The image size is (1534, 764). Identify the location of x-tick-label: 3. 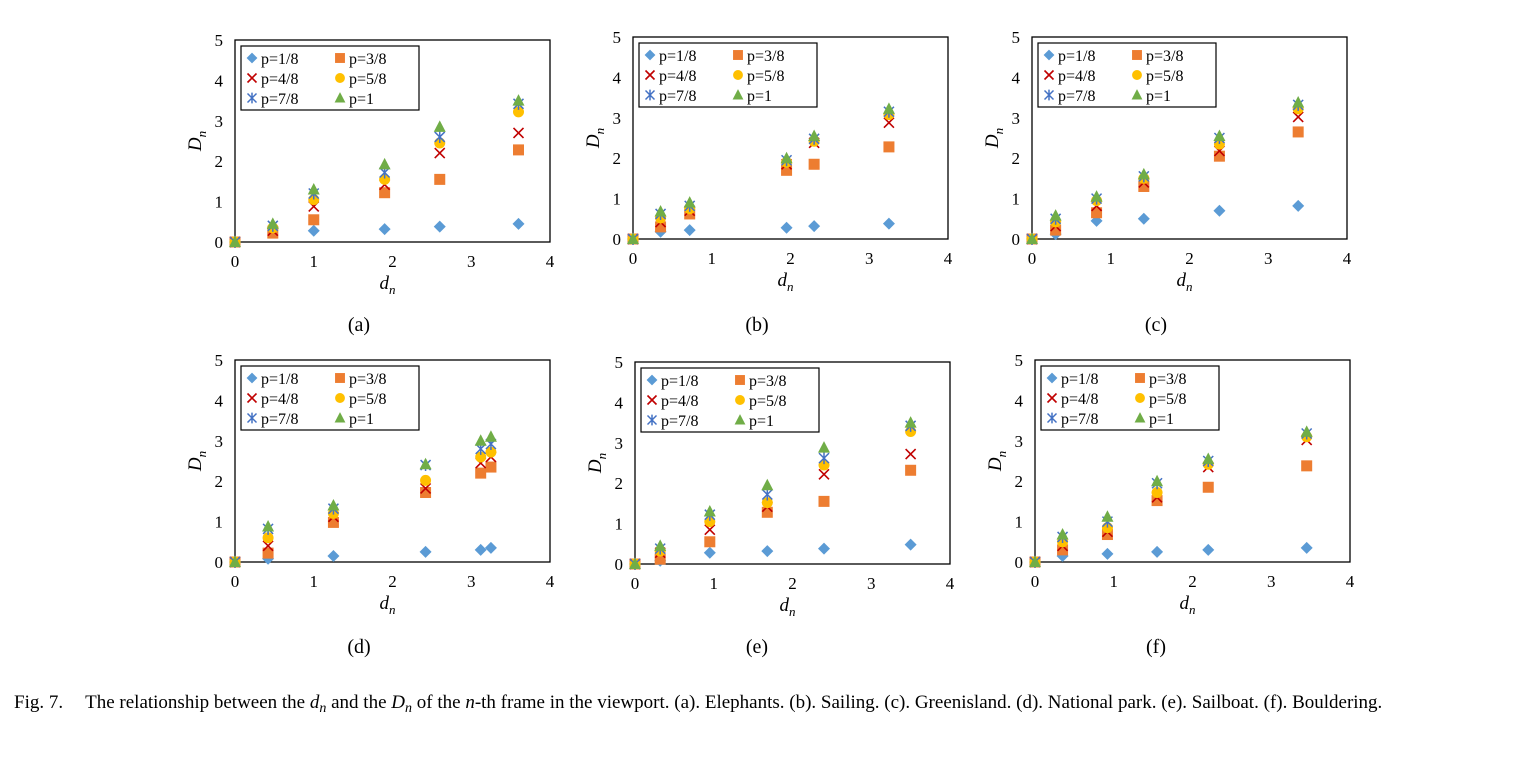
(1268, 258).